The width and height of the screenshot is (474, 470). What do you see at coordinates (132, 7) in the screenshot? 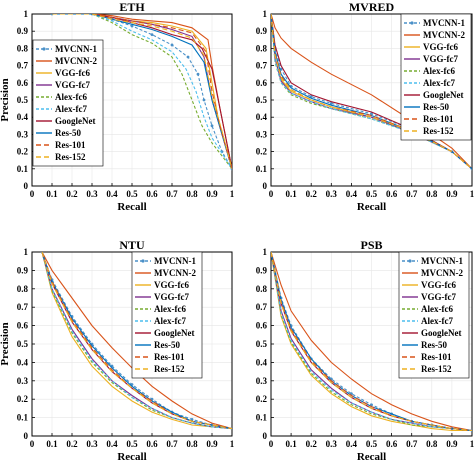
I see `chart-title: ETH` at bounding box center [132, 7].